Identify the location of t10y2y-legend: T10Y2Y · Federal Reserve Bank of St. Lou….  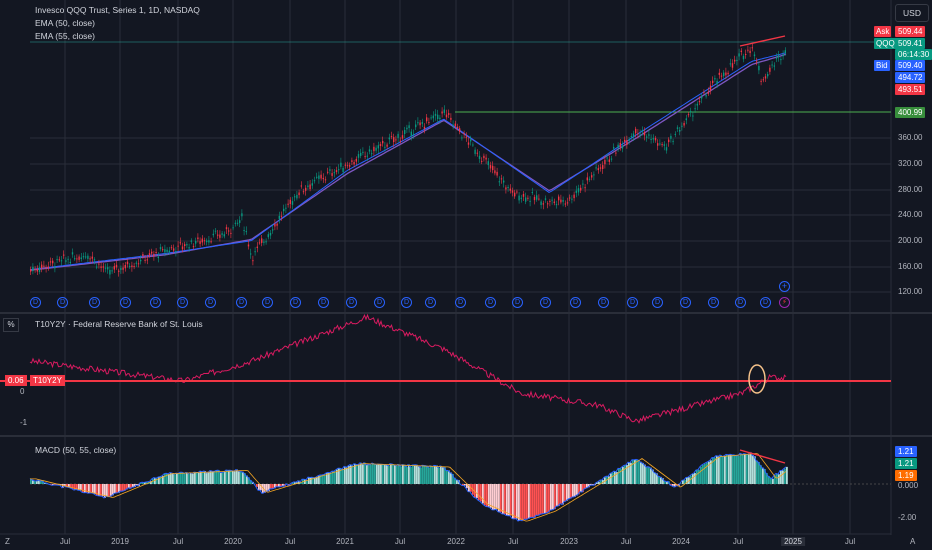
(119, 324).